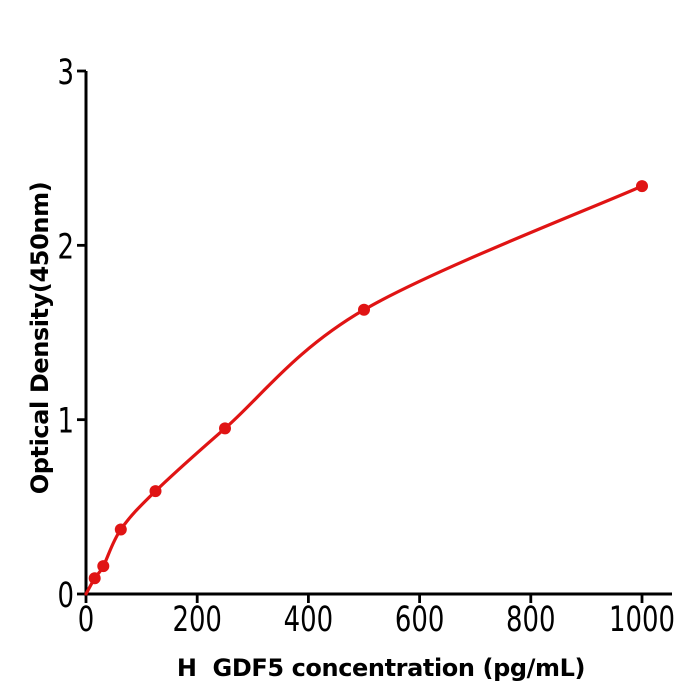  I want to click on x-tick-label: 200, so click(197, 620).